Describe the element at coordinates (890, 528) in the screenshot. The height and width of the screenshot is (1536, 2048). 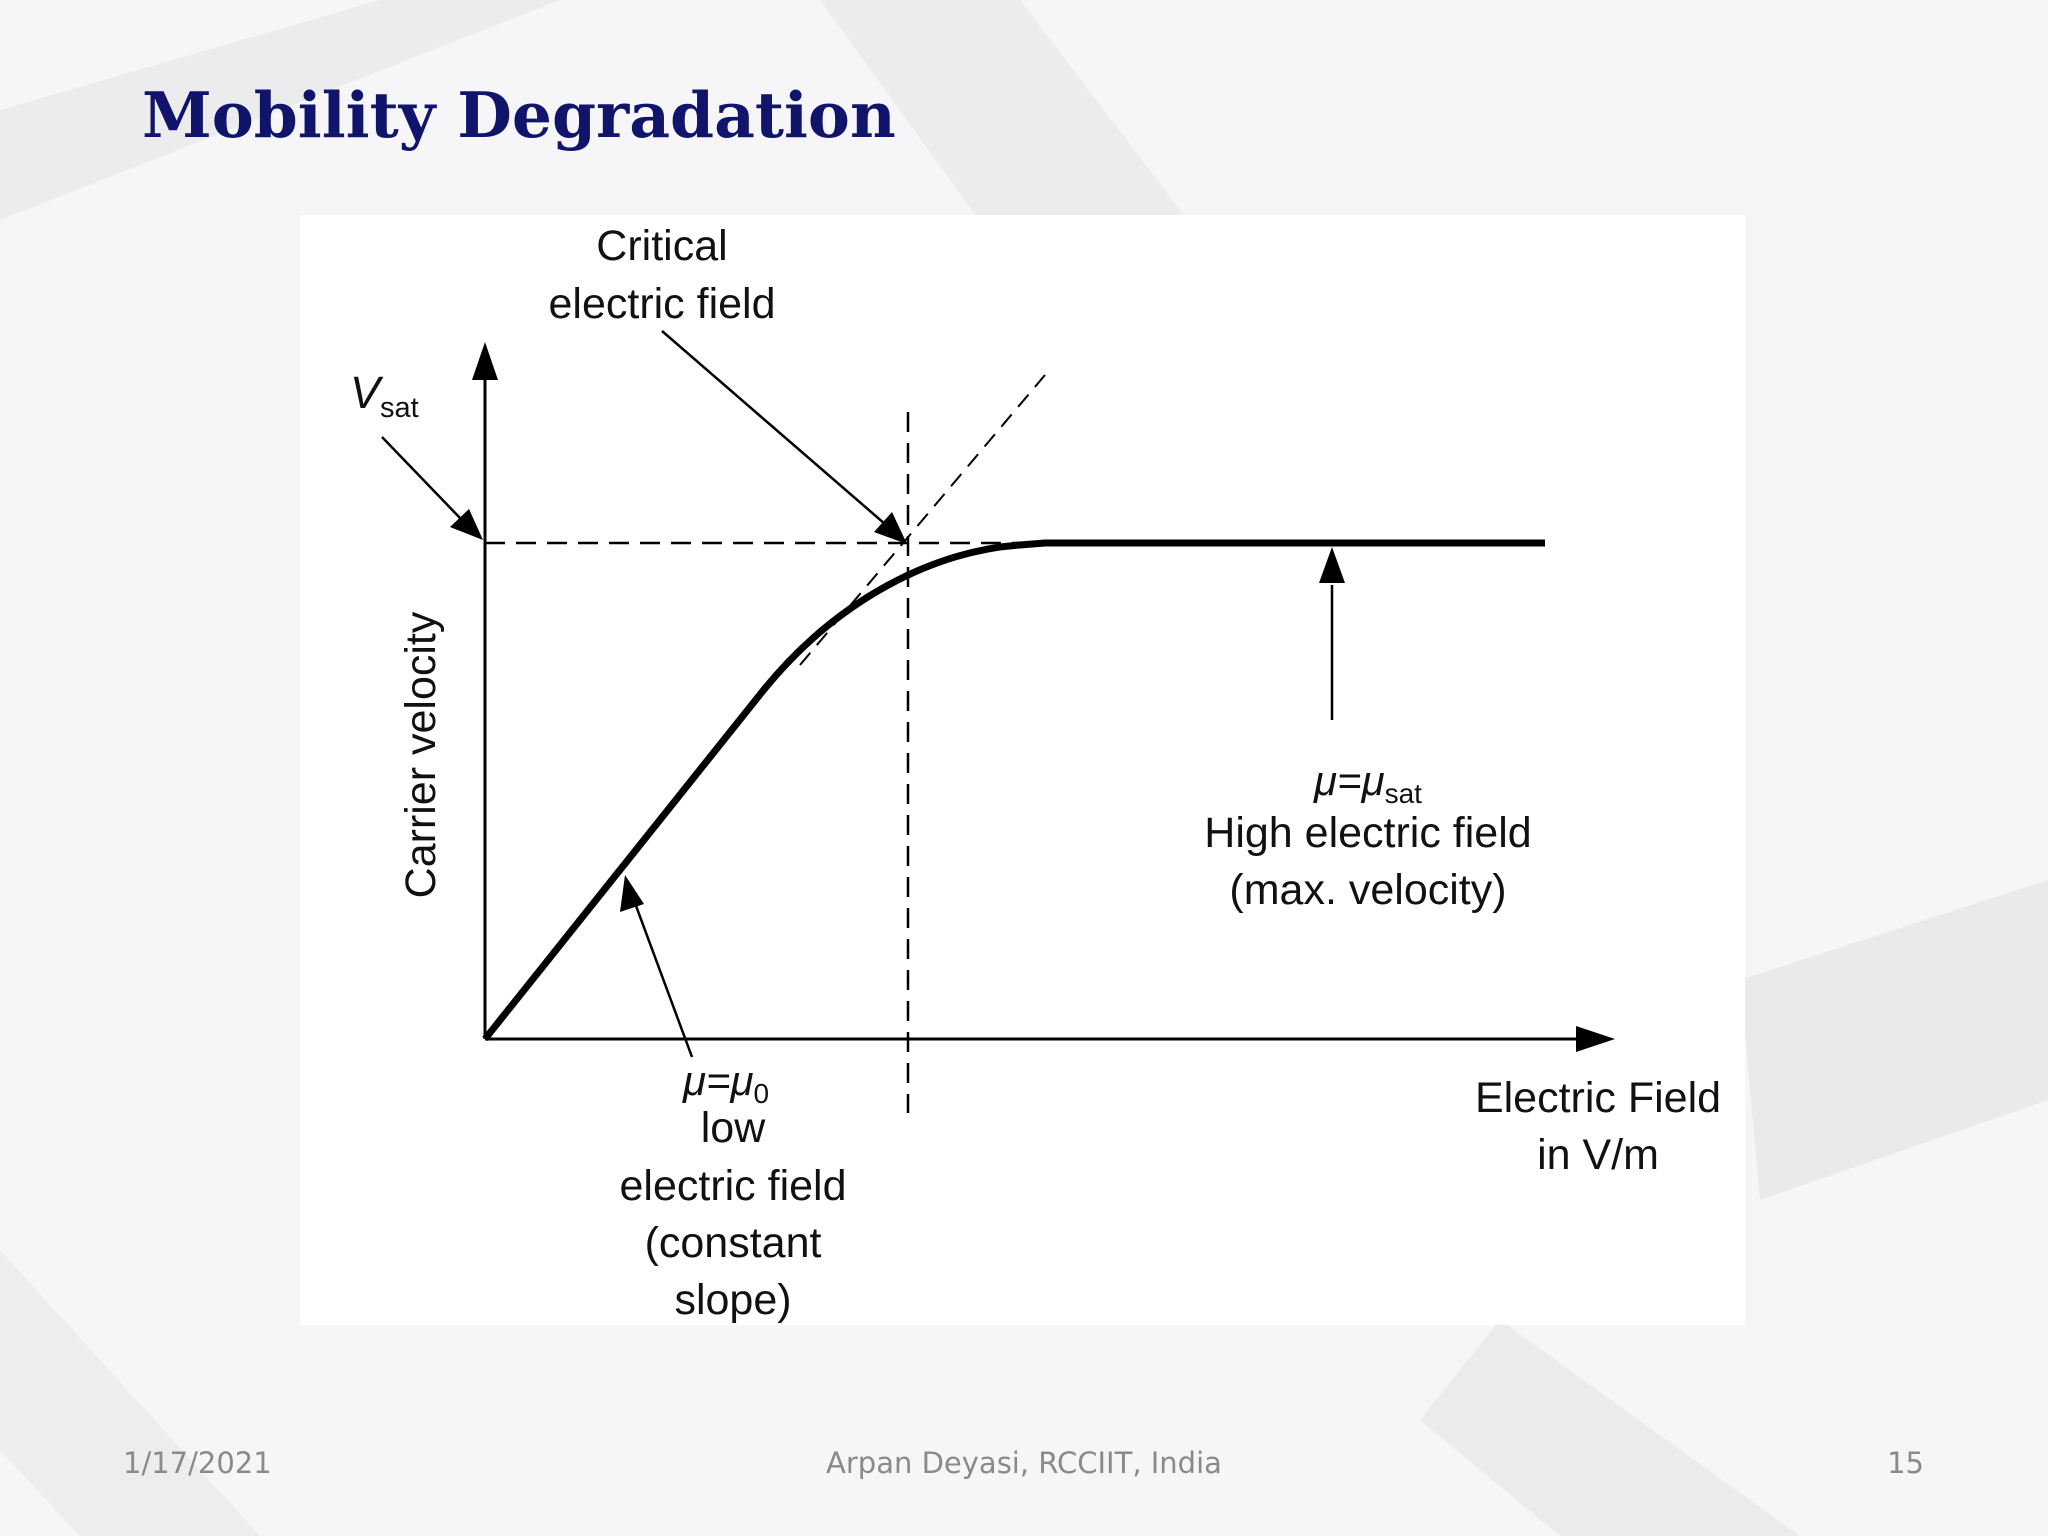
I see `critical-pointer-arrowhead` at that location.